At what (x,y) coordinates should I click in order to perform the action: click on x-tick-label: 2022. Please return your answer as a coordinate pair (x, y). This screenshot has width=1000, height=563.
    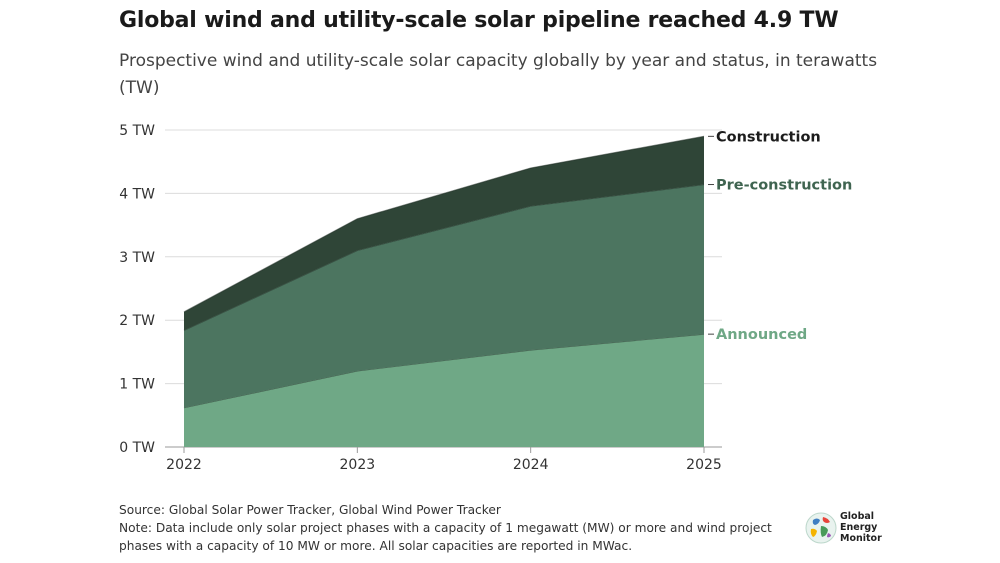
    Looking at the image, I should click on (184, 465).